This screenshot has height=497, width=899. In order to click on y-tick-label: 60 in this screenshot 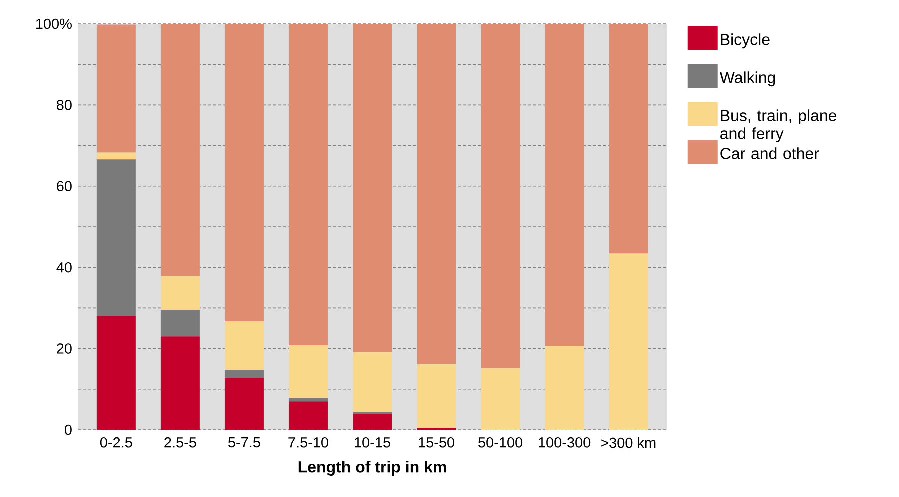, I will do `click(64, 186)`.